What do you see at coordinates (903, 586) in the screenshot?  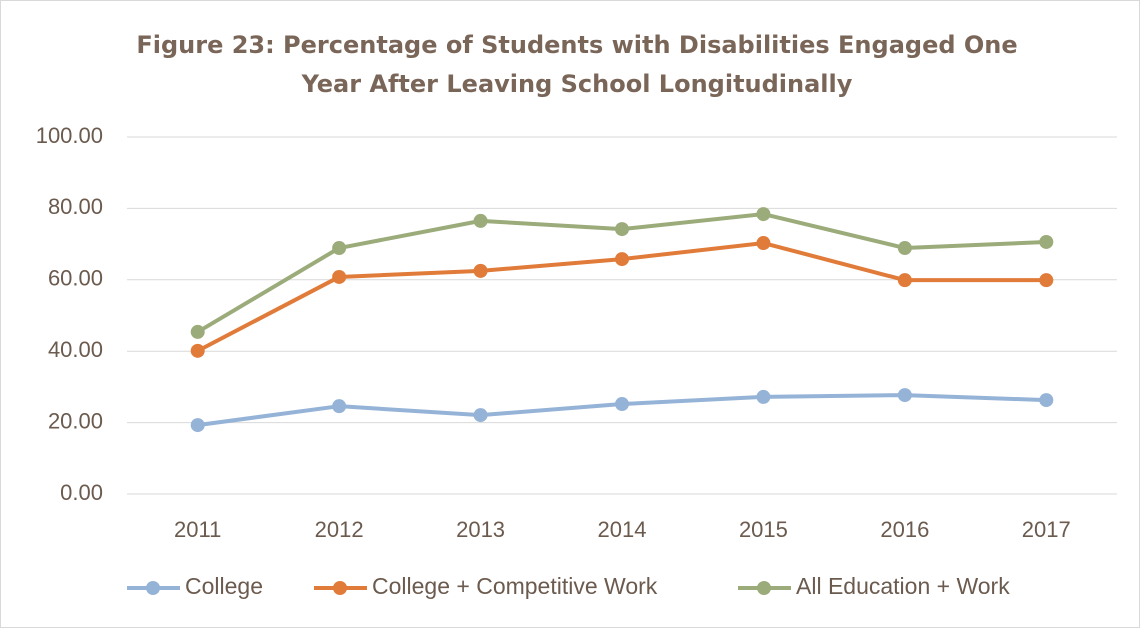 I see `legend-label: All Education + Work` at bounding box center [903, 586].